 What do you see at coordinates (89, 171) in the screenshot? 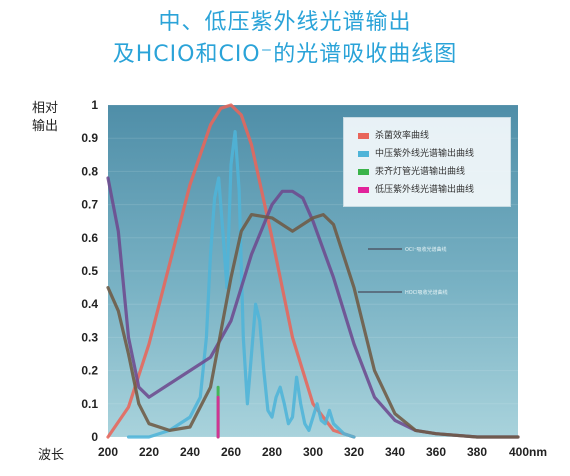
I see `y-tick-label: 0.8` at bounding box center [89, 171].